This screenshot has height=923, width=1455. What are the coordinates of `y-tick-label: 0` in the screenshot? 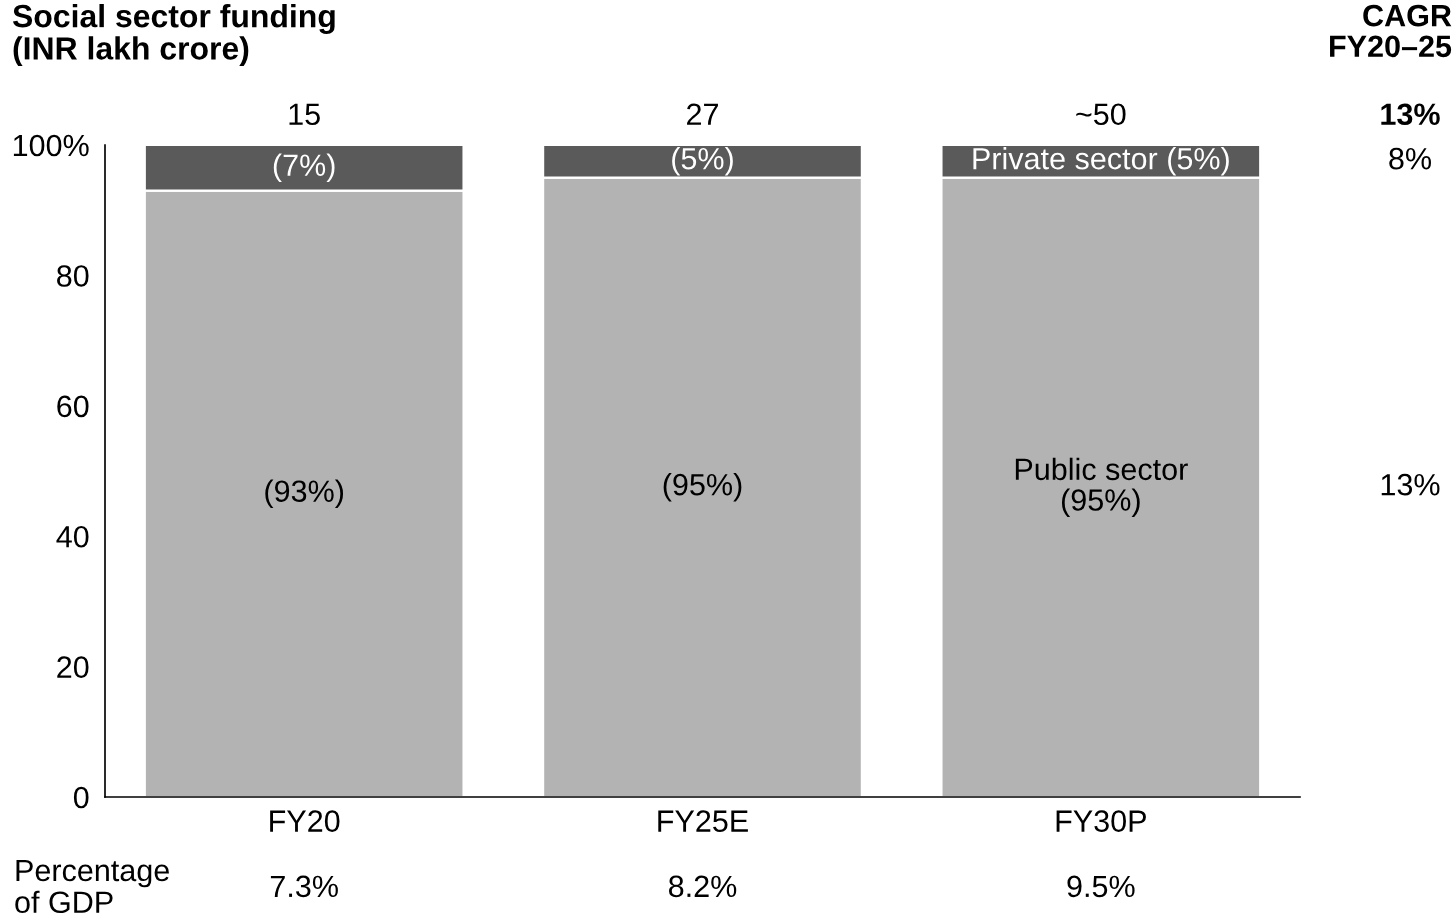 It's located at (81, 797).